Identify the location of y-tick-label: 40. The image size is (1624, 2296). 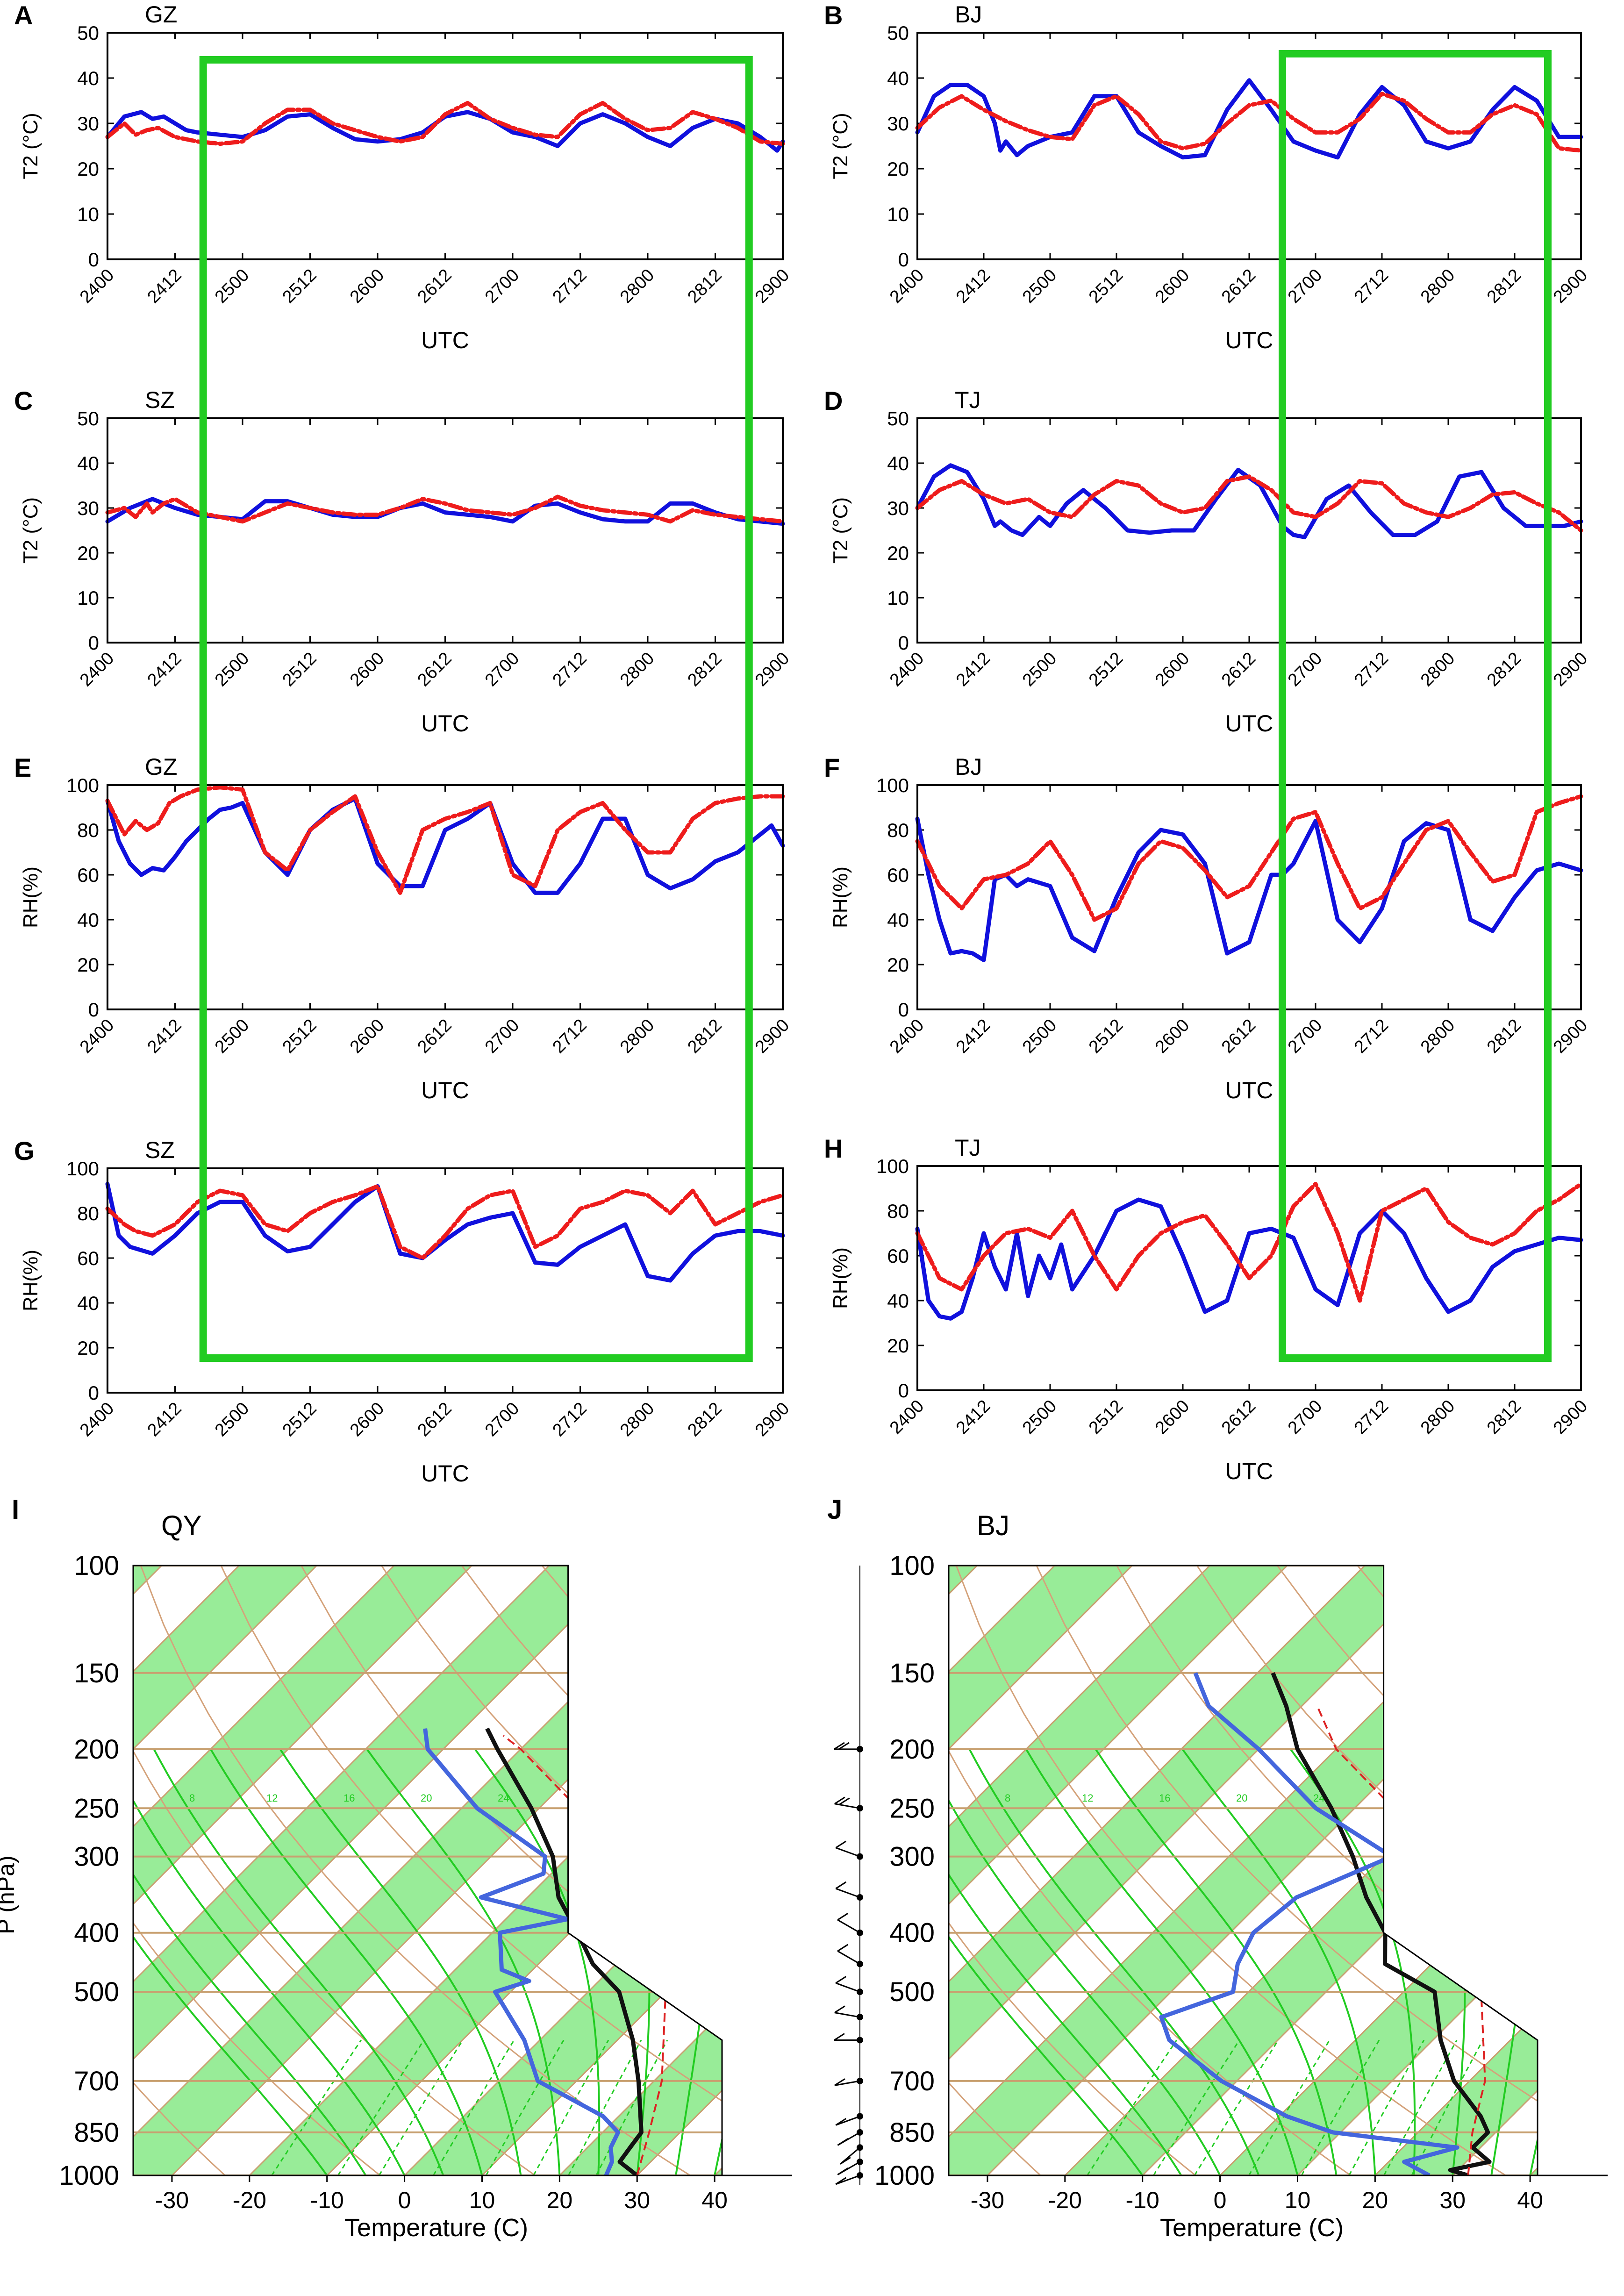
(88, 463).